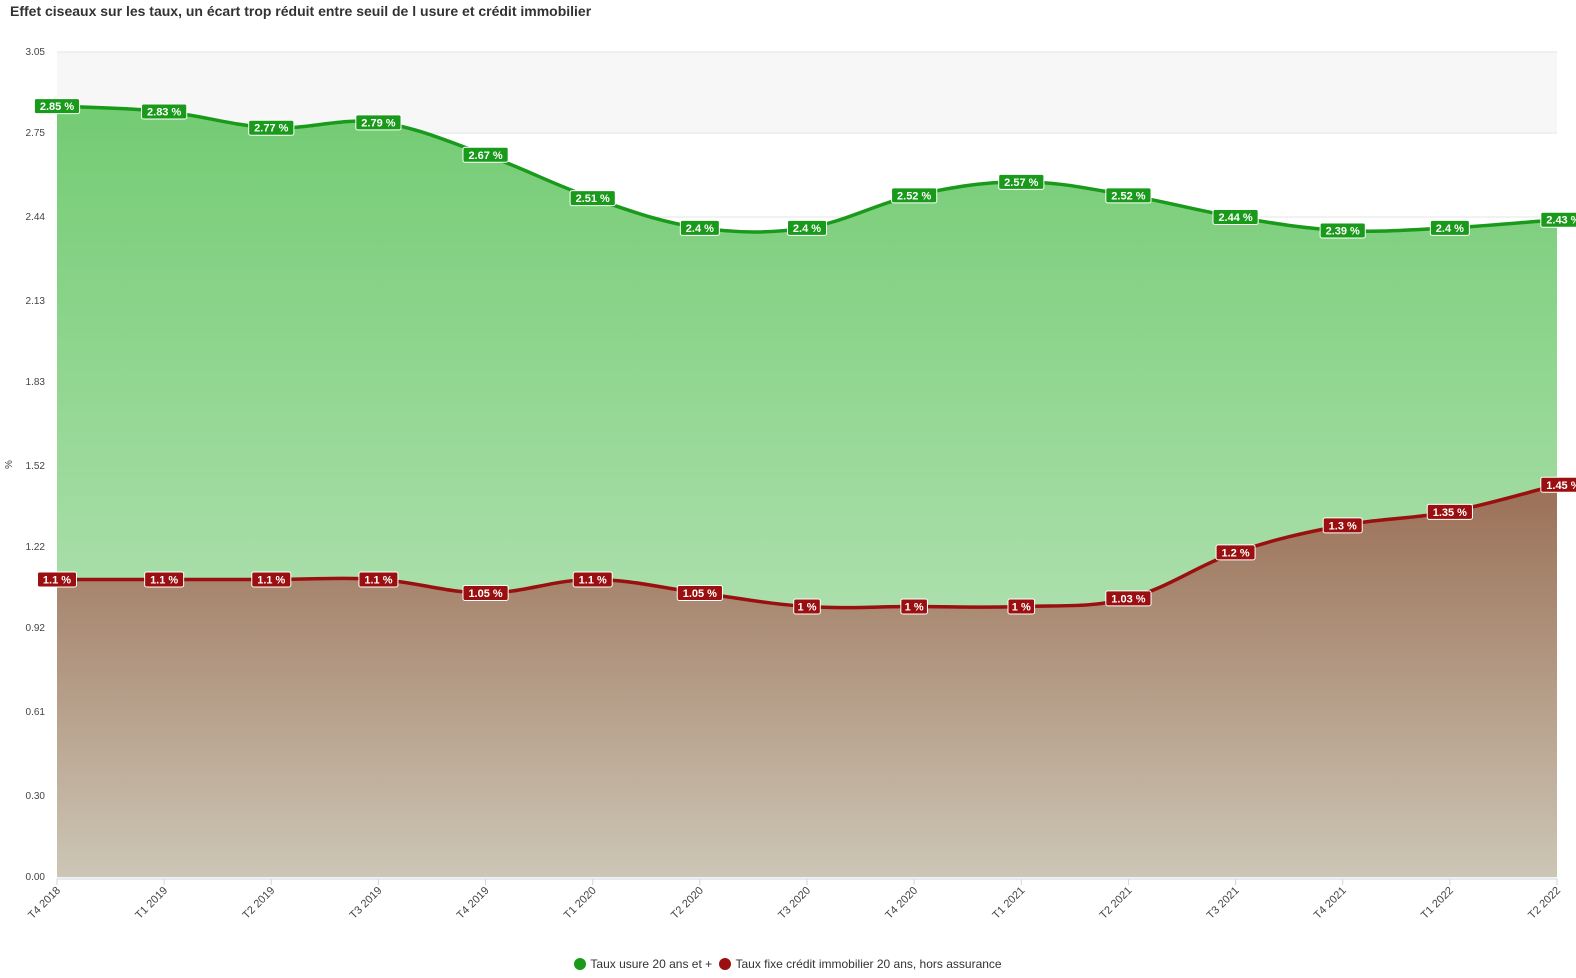  I want to click on data-label-usure: 2.51 %, so click(592, 198).